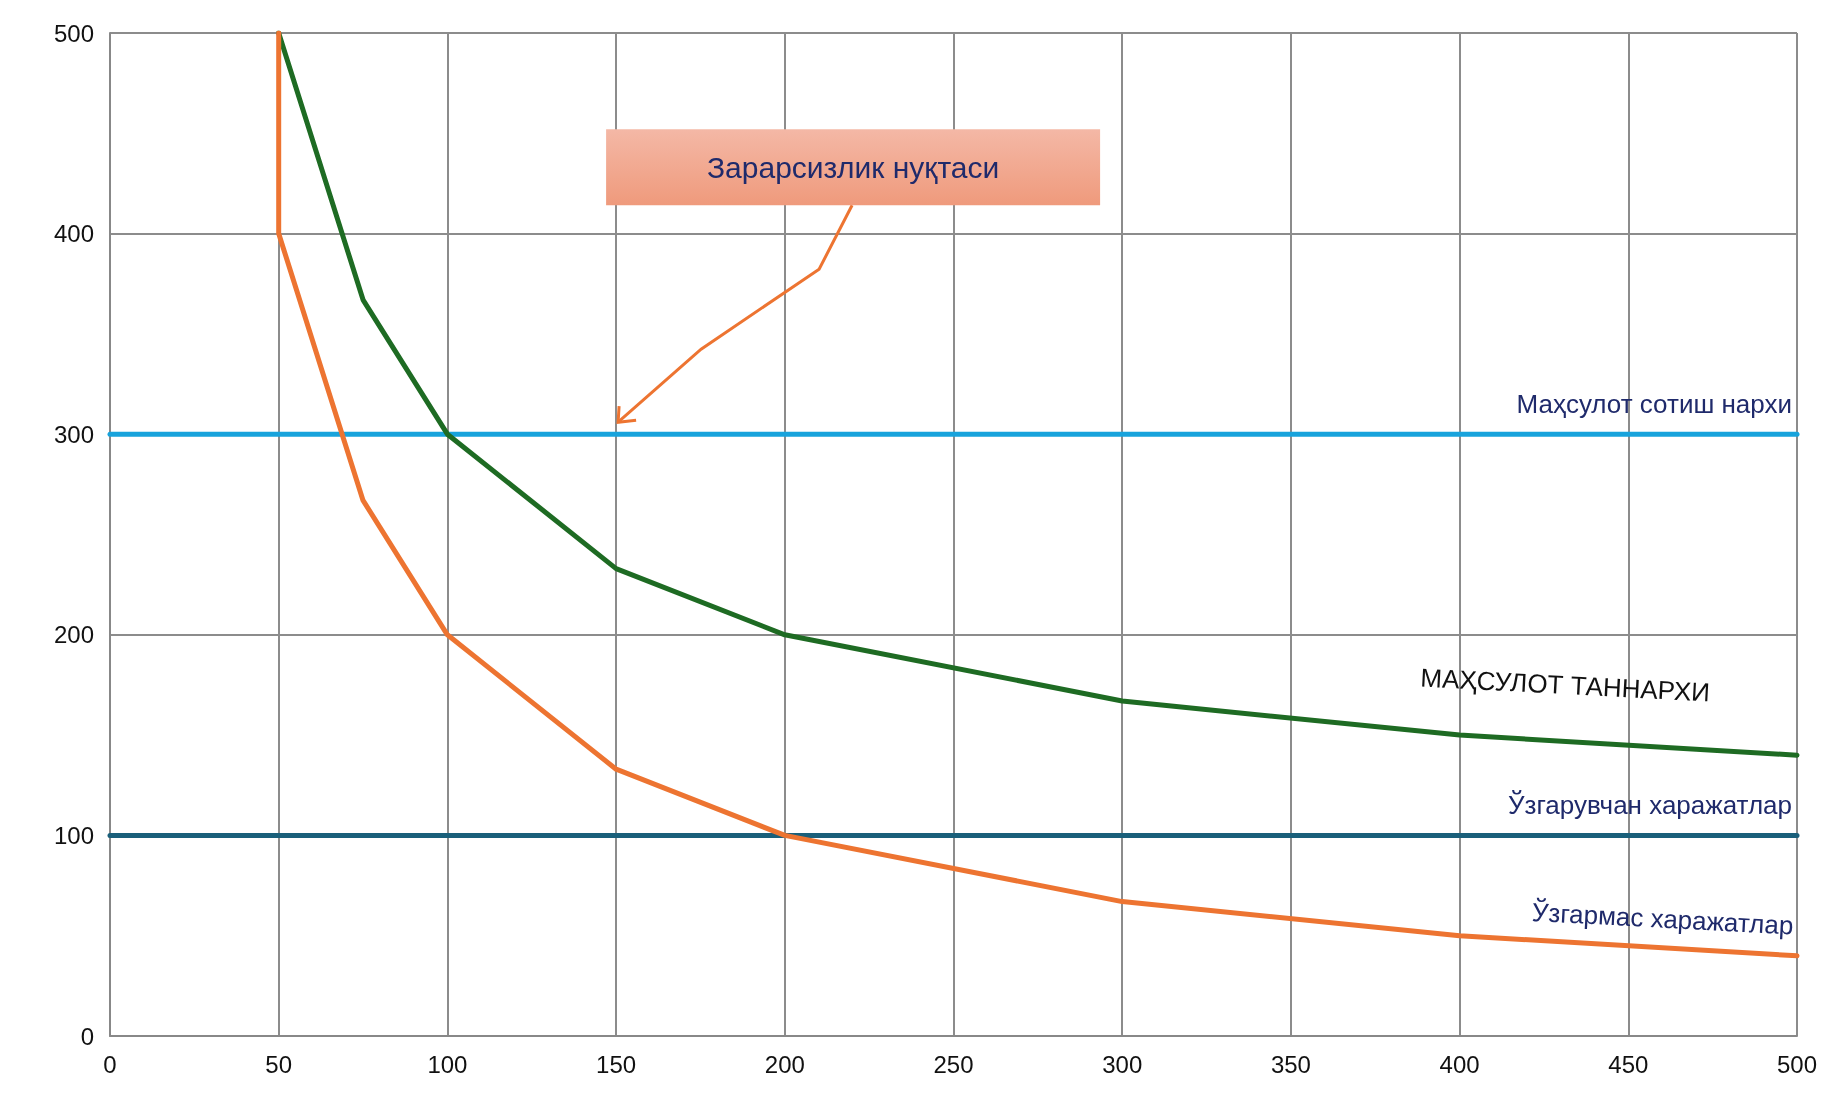 This screenshot has width=1845, height=1108. Describe the element at coordinates (853, 167) in the screenshot. I see `annotation: Зарарсизлик нуқтаси` at that location.